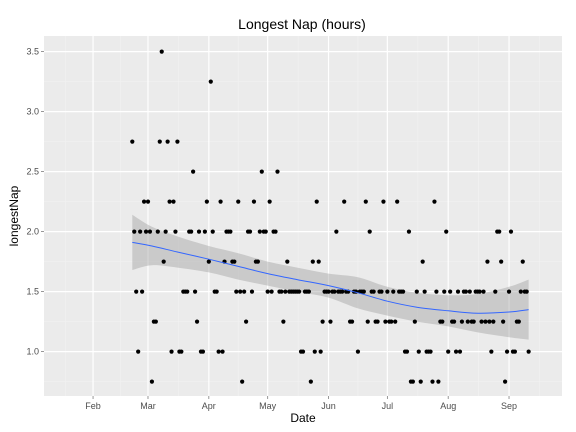  Describe the element at coordinates (32, 352) in the screenshot. I see `y-tick-label: 1.0` at that location.